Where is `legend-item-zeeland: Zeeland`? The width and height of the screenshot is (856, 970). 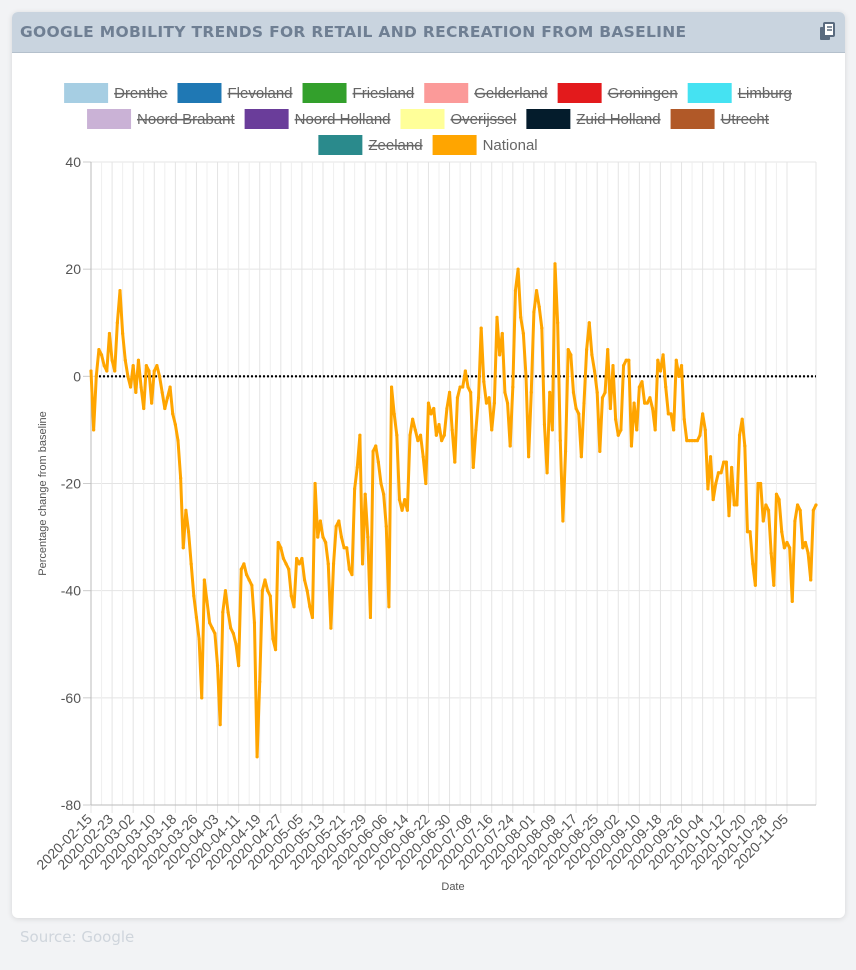
legend-item-zeeland: Zeeland is located at coordinates (370, 145).